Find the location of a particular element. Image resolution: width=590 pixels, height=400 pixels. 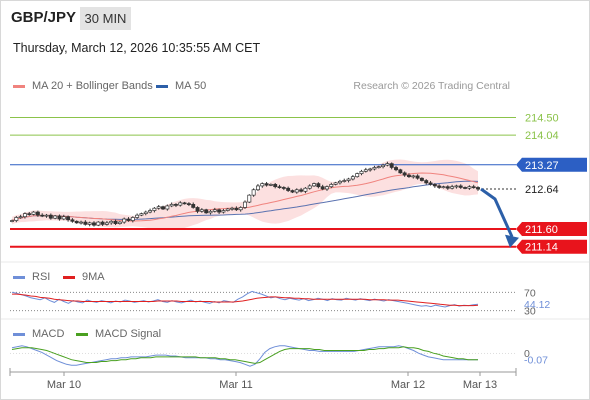

x-axis: Mar 10 Mar 11 Mar 12 Mar 13 is located at coordinates (263, 379).